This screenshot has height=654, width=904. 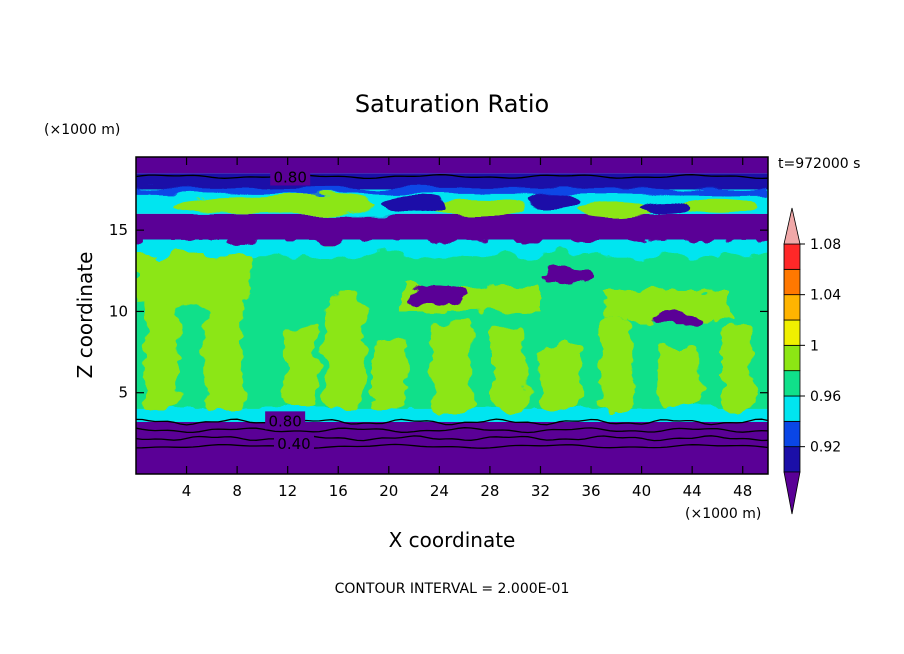 I want to click on x-tick-label-1: 8, so click(x=237, y=491).